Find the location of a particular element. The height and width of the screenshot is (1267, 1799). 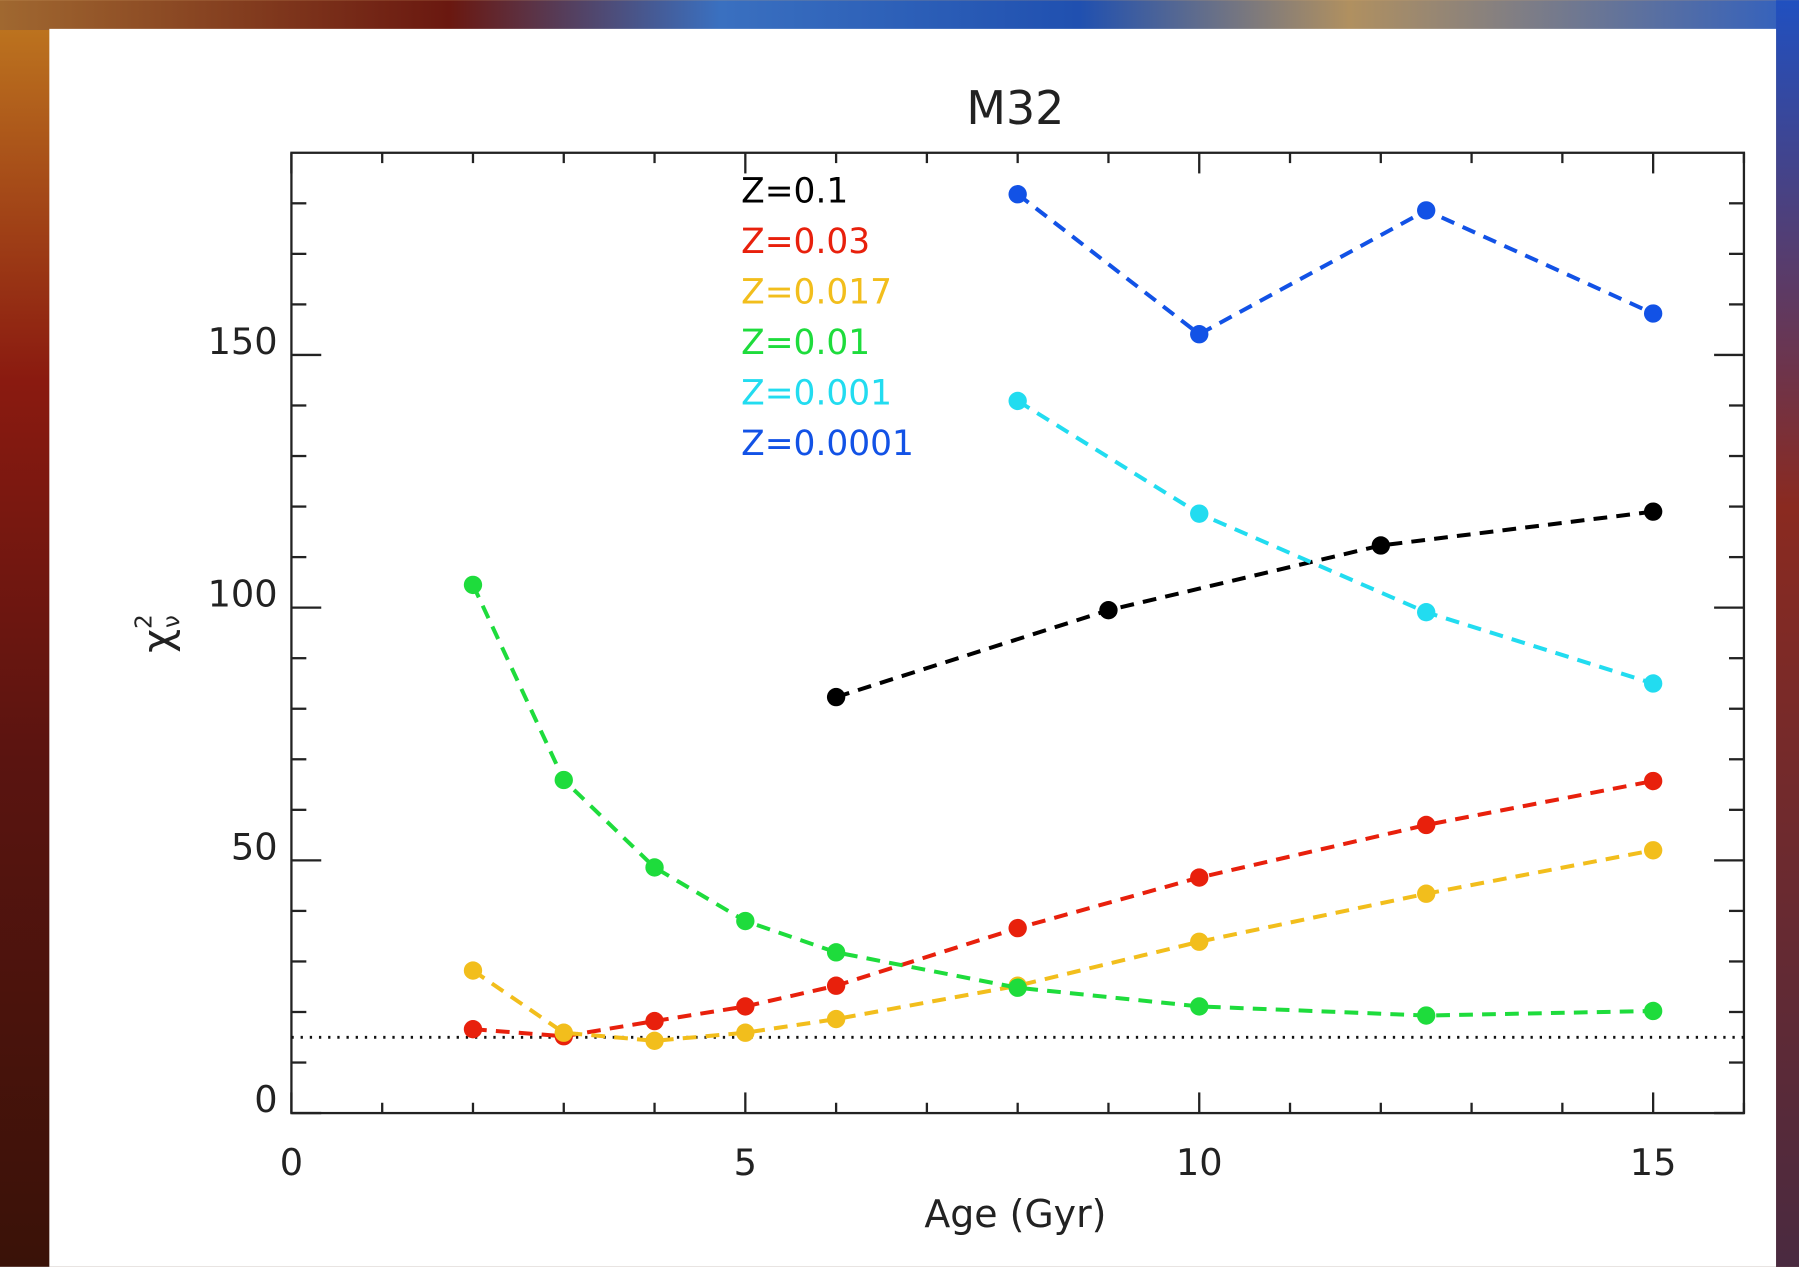

y-label-symbol: χ is located at coordinates (158, 641).